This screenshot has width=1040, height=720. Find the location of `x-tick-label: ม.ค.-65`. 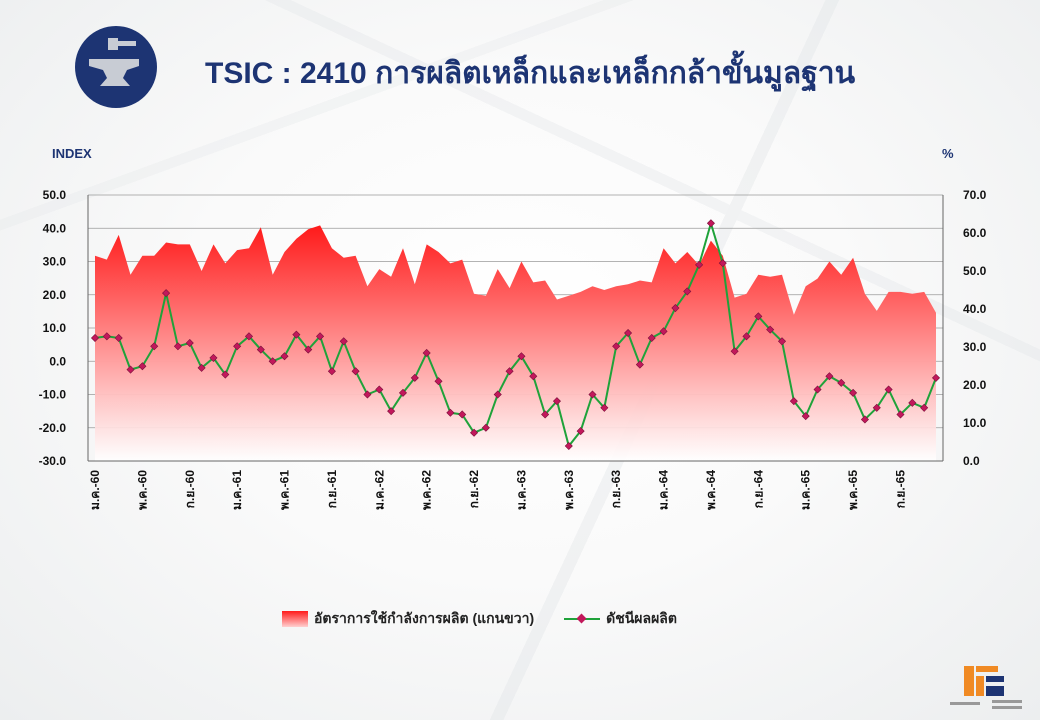

x-tick-label: ม.ค.-65 is located at coordinates (806, 490).